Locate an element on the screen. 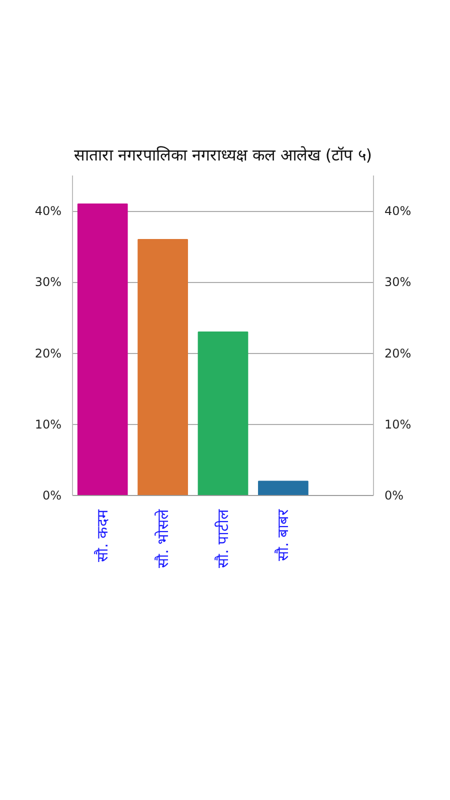 This screenshot has width=450, height=800. y2-tick-label: 30% is located at coordinates (398, 282).